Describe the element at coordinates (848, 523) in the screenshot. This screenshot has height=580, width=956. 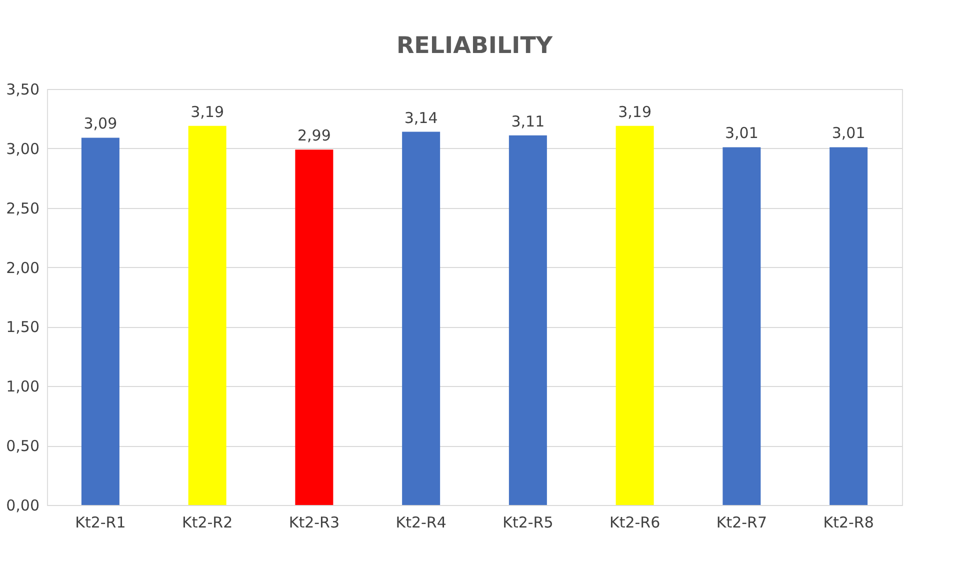
I see `x-tick-label: Kt2-R8` at that location.